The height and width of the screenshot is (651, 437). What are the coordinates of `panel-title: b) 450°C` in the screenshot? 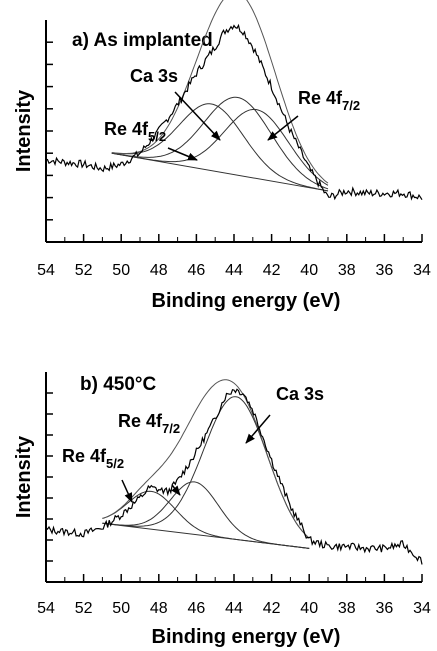 It's located at (118, 384).